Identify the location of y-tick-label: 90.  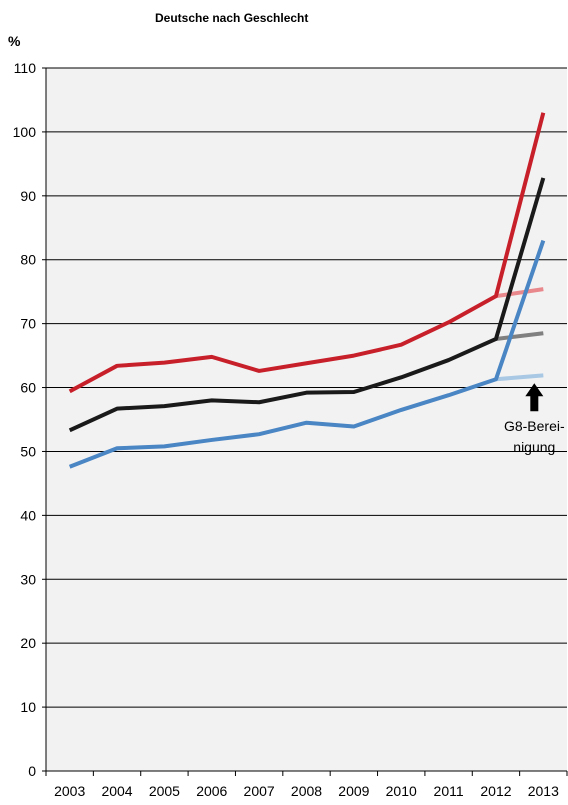
(28, 196).